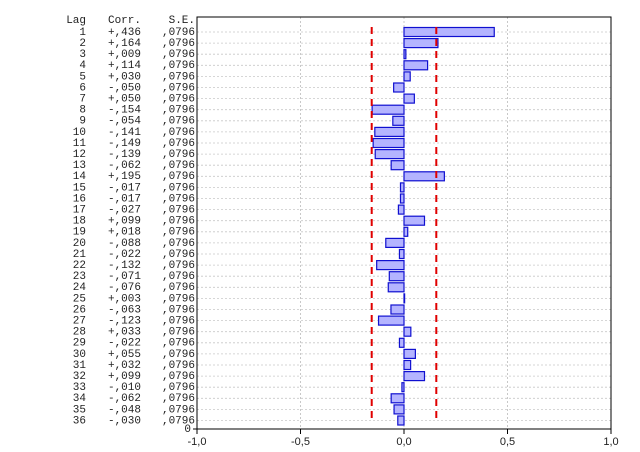 The height and width of the screenshot is (452, 640). I want to click on corr-label: -,062, so click(124, 166).